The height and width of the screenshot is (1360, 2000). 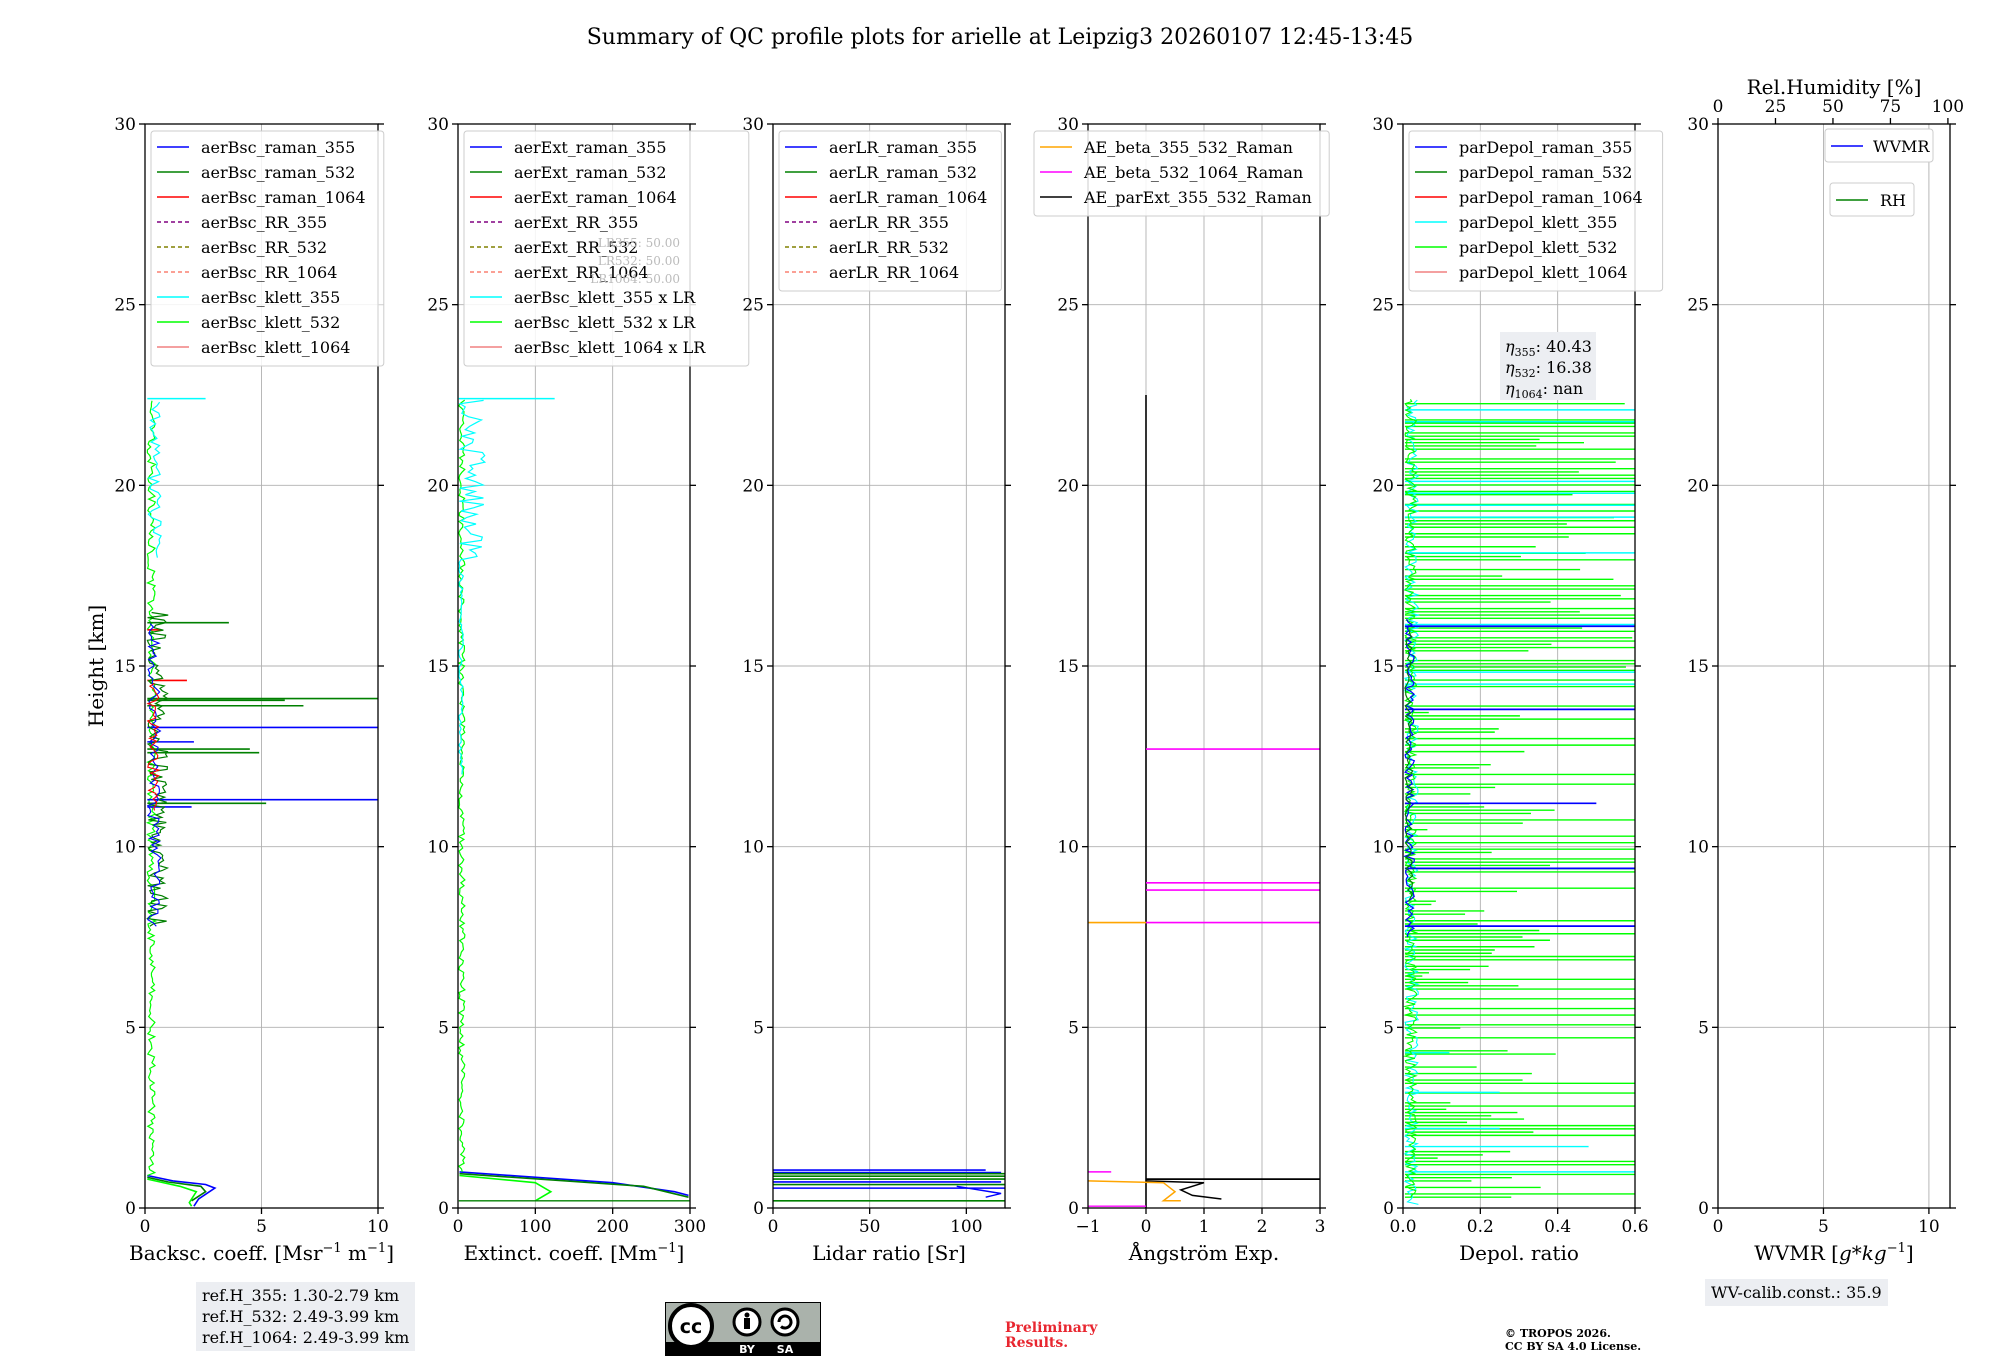 I want to click on top-x-tick-label: 25, so click(x=1776, y=107).